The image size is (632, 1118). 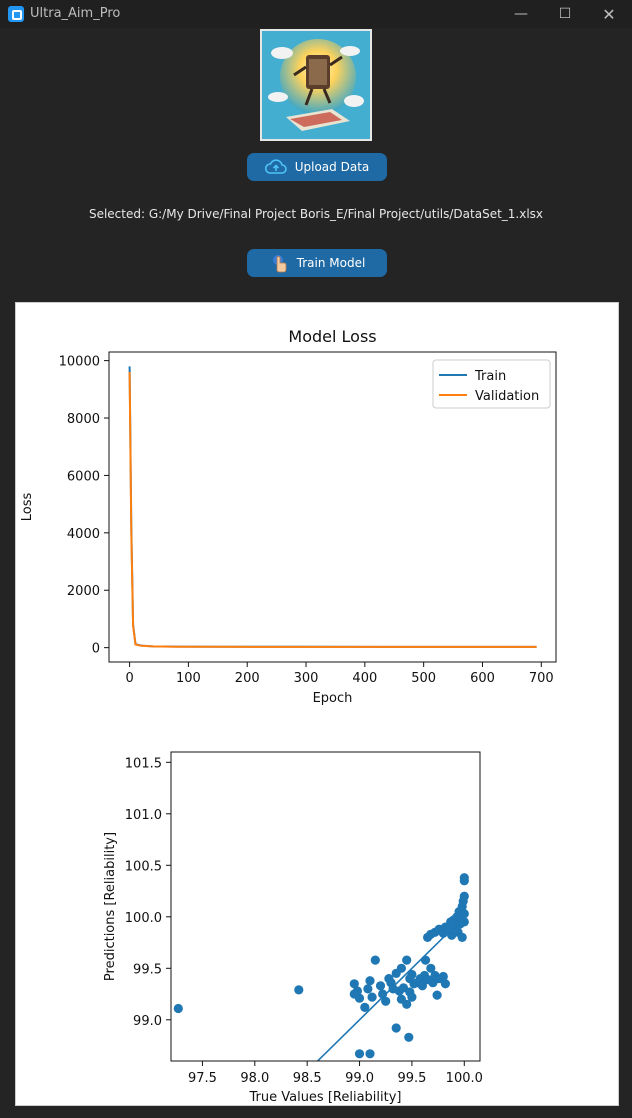 What do you see at coordinates (507, 396) in the screenshot?
I see `legend-label-validation: Validation` at bounding box center [507, 396].